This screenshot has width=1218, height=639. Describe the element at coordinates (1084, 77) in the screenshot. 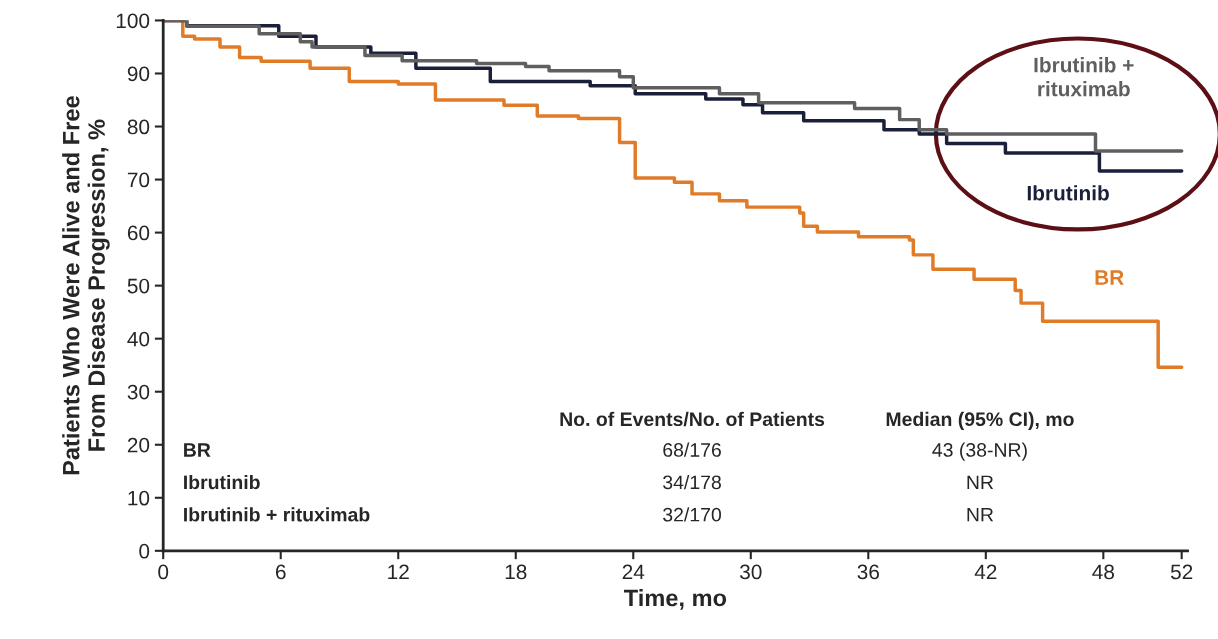

I see `series-label: Ibrutinib + rituximab` at that location.